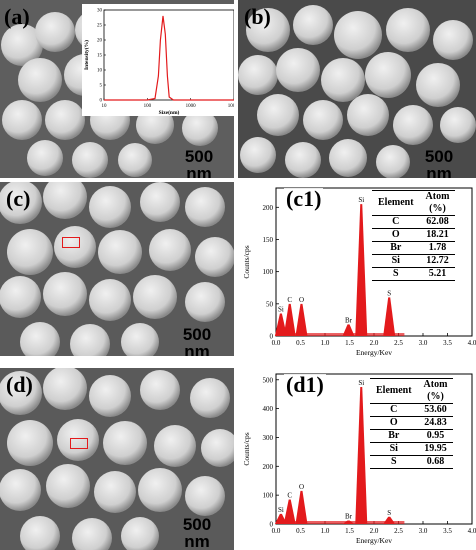 The height and width of the screenshot is (550, 476). Describe the element at coordinates (169, 58) in the screenshot. I see `size-distribution-line` at that location.